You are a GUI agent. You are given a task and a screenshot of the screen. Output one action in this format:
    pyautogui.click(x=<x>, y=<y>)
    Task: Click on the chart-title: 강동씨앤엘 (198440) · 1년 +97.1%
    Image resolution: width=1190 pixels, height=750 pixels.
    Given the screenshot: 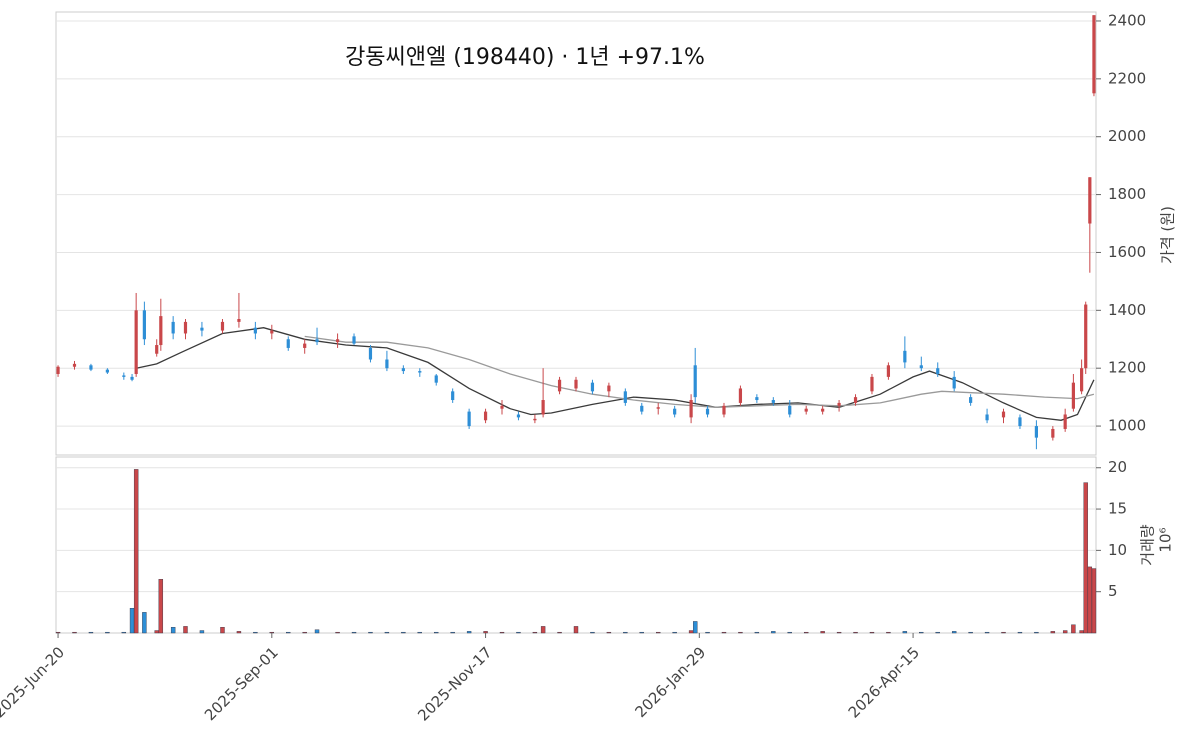 What is the action you would take?
    pyautogui.click(x=525, y=57)
    